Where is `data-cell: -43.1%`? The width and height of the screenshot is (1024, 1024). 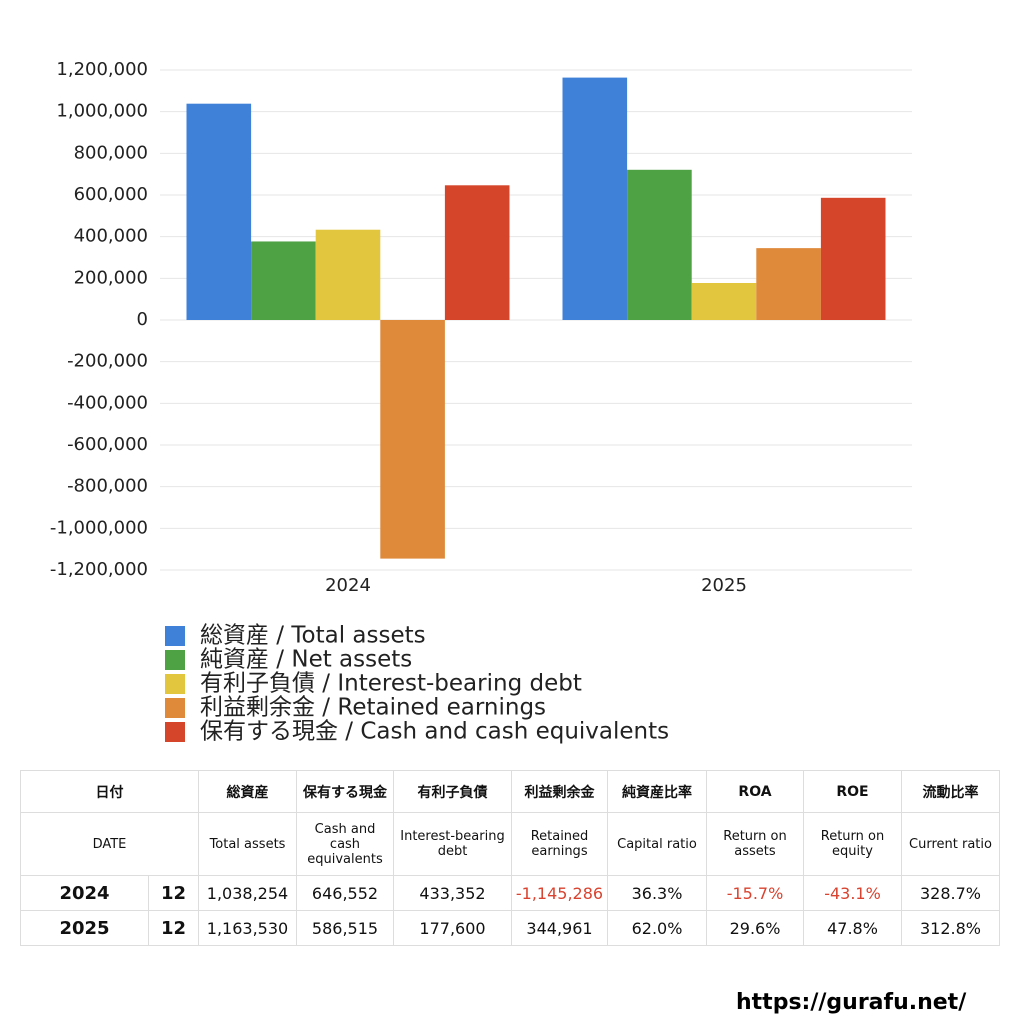 data-cell: -43.1% is located at coordinates (852, 893).